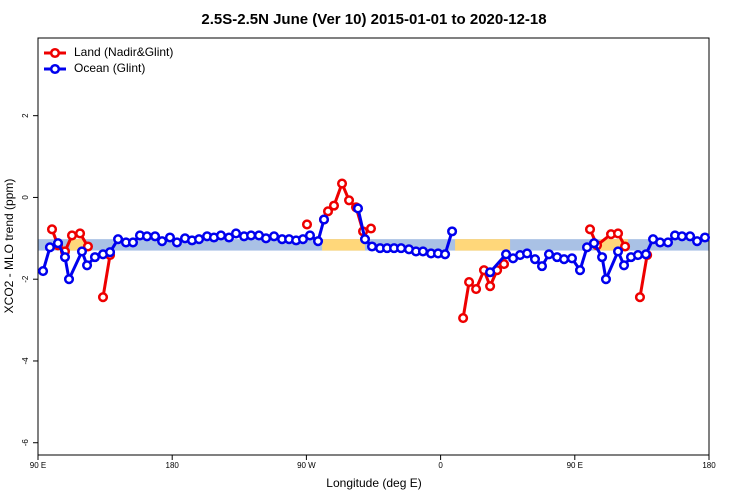  I want to click on y-tick-label: -4, so click(25, 361).